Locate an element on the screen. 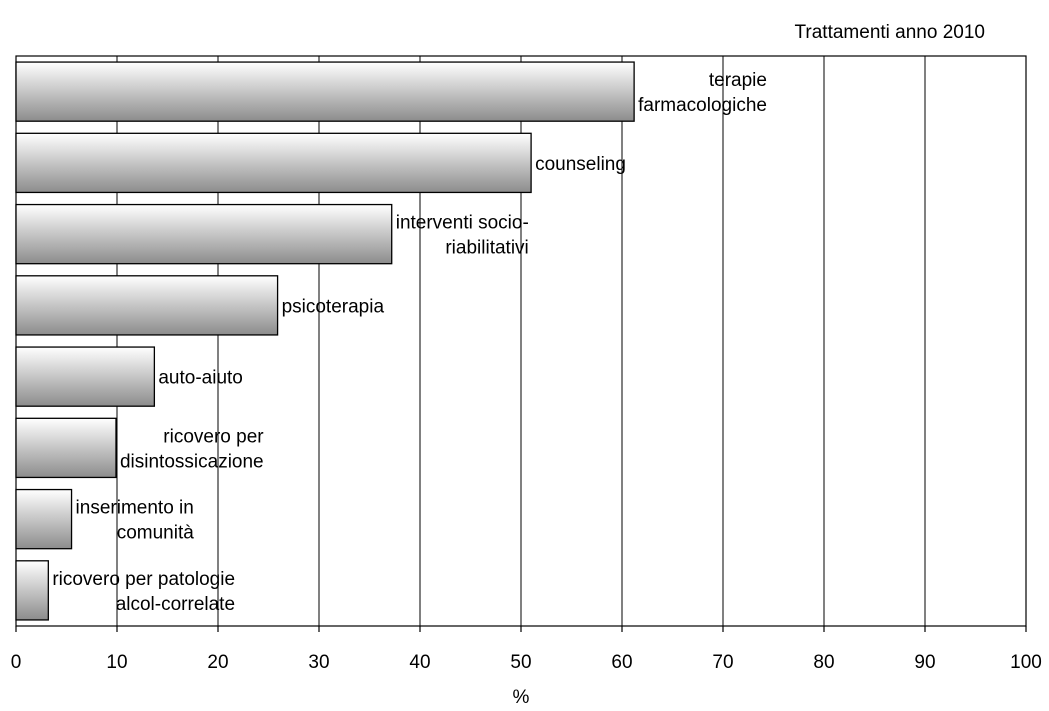 This screenshot has height=711, width=1049. bar-category-label: interventi socio- is located at coordinates (462, 223).